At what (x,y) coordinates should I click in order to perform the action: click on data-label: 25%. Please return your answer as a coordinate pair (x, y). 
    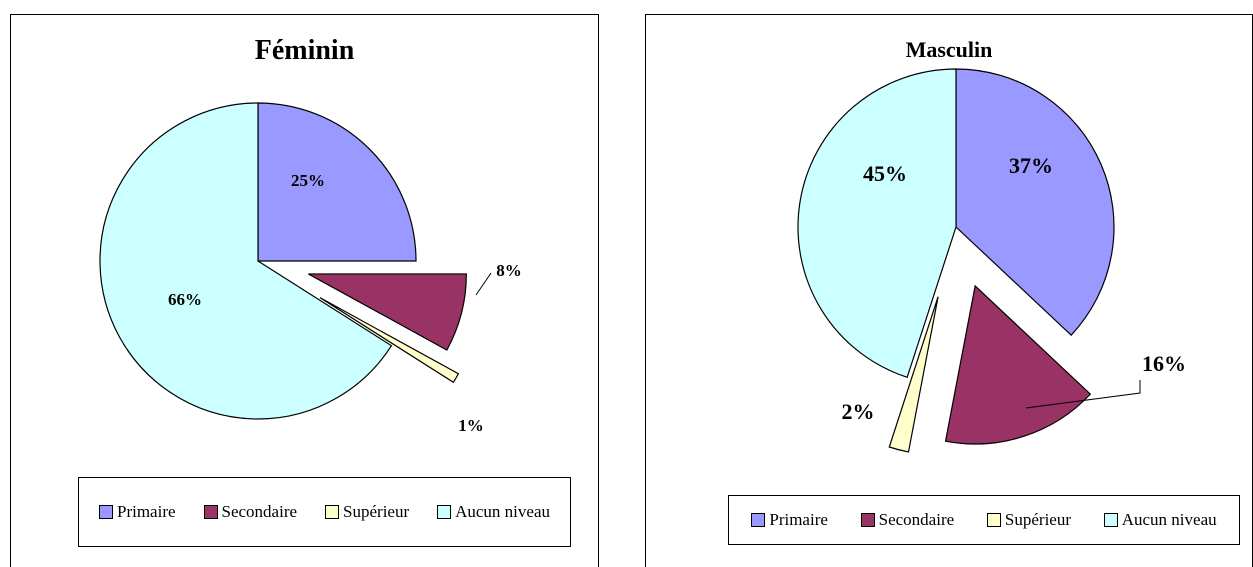
    Looking at the image, I should click on (308, 180).